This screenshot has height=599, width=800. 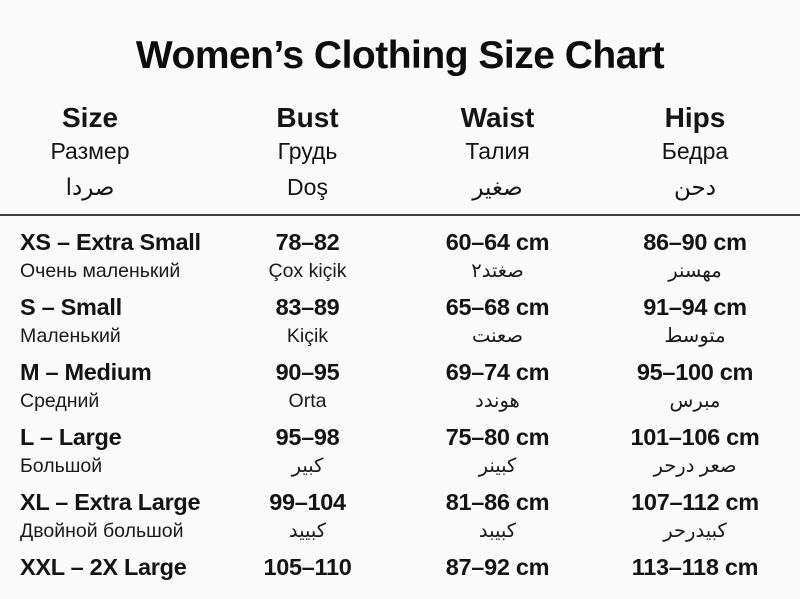 I want to click on waist-value: 65–68 cm, so click(x=497, y=307).